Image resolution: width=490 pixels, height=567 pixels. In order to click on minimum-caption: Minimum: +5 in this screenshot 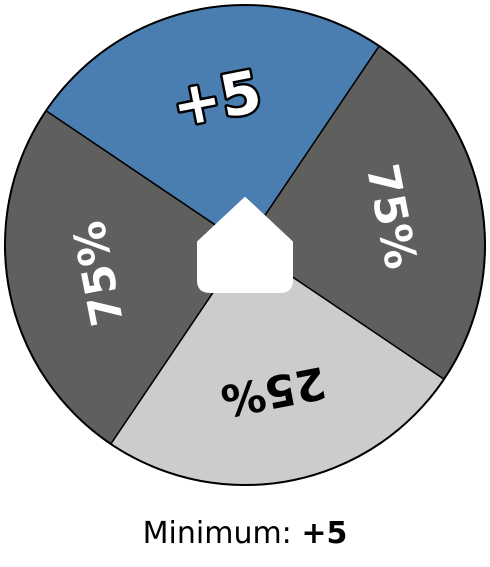, I will do `click(245, 534)`.